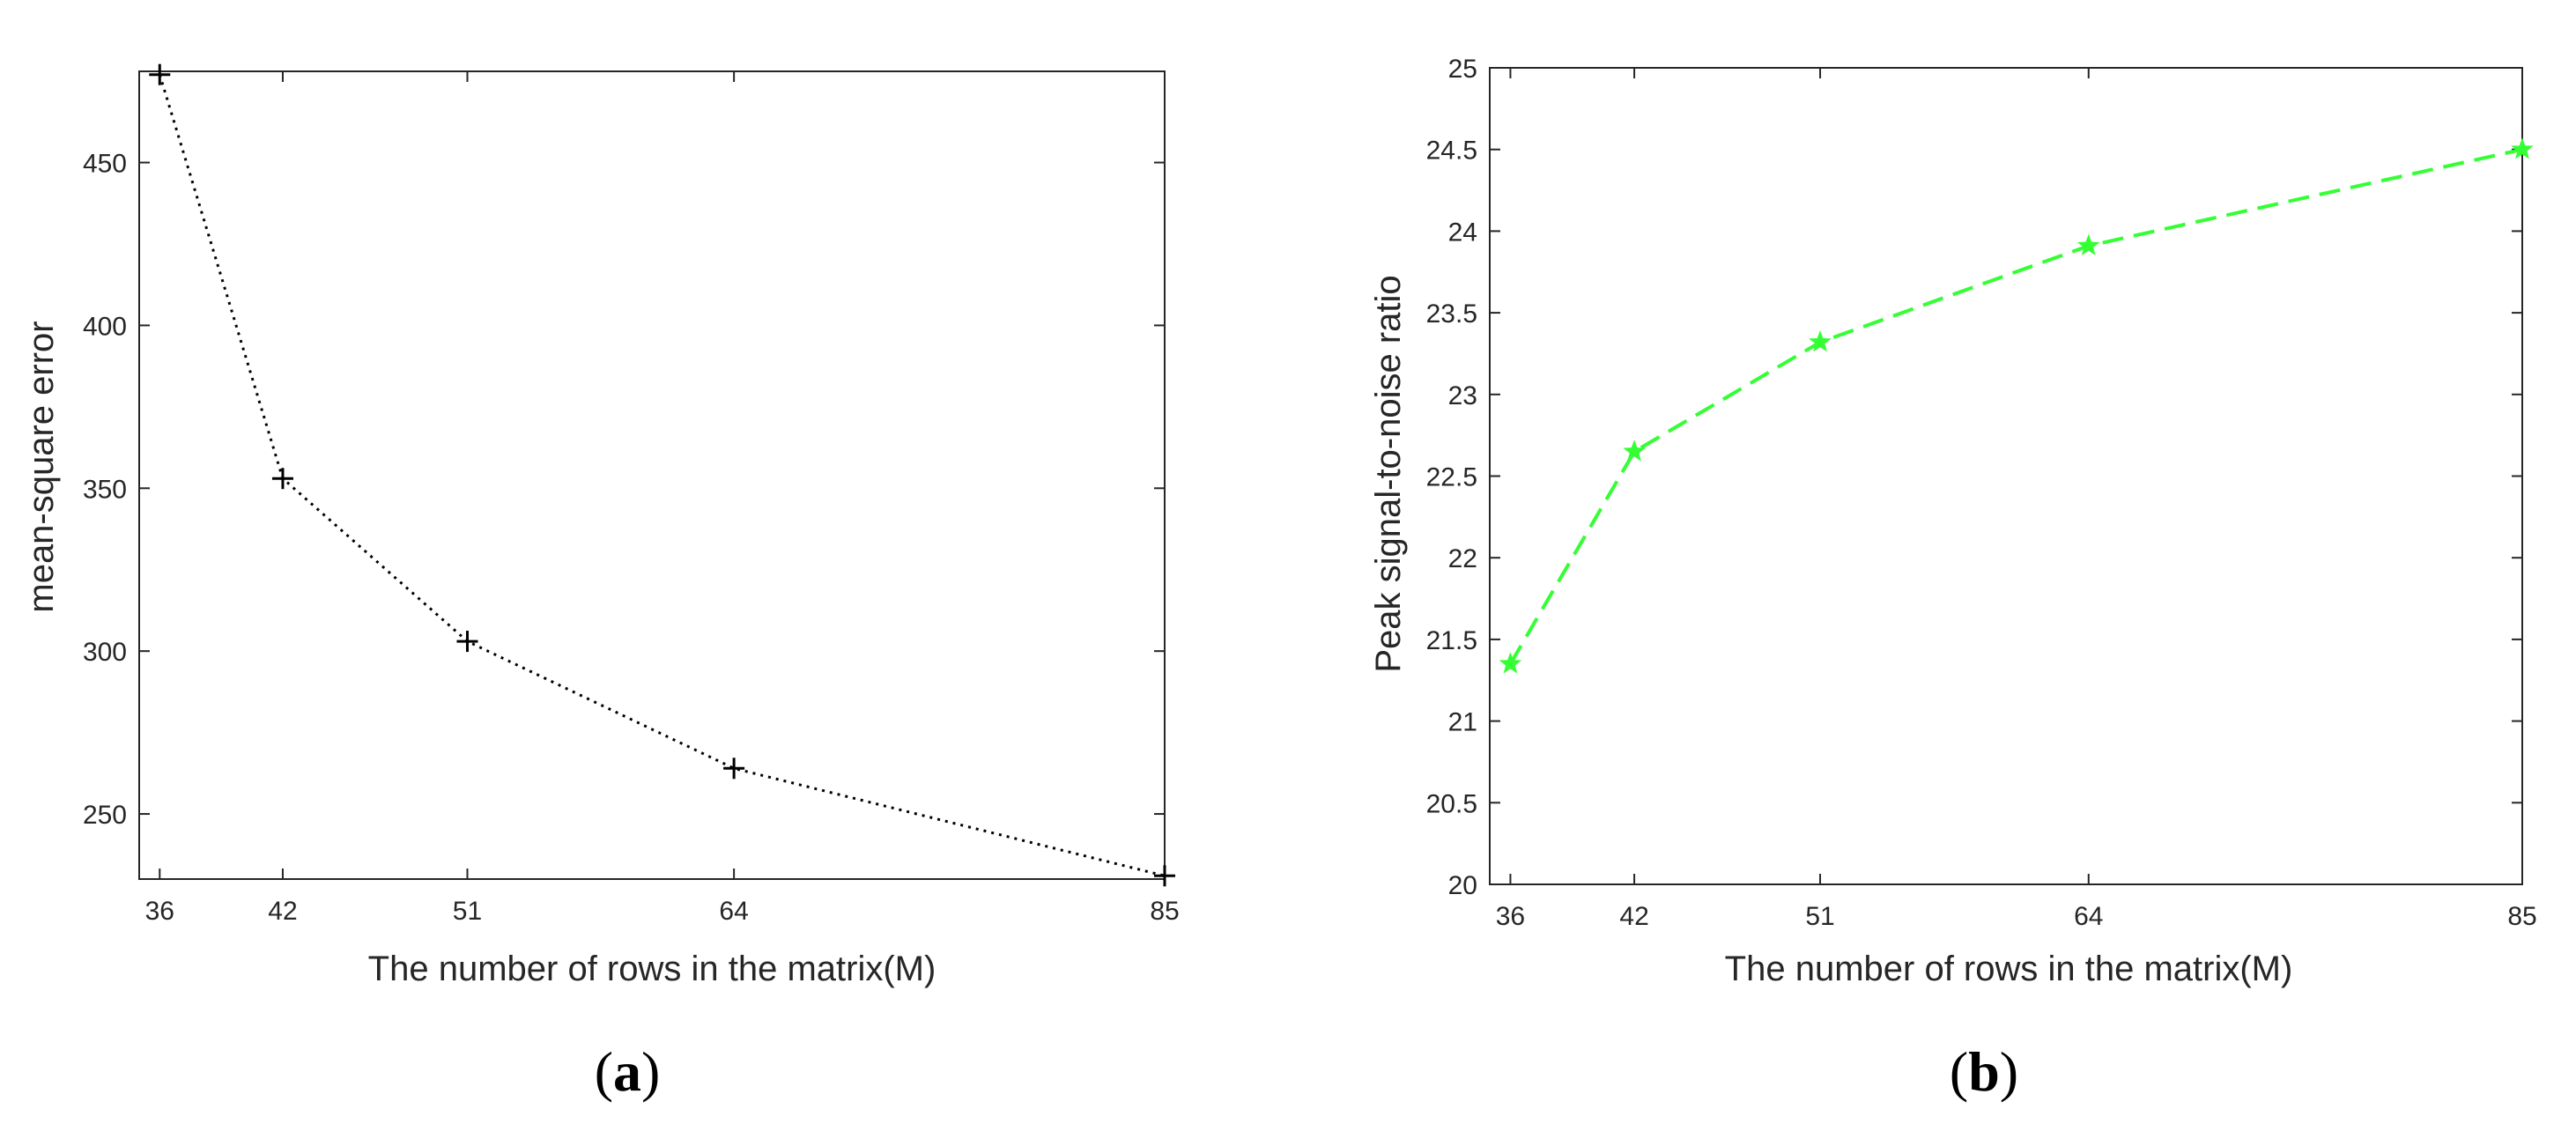 This screenshot has width=2576, height=1131. Describe the element at coordinates (733, 911) in the screenshot. I see `panel-a-x-tick-label: 64` at that location.